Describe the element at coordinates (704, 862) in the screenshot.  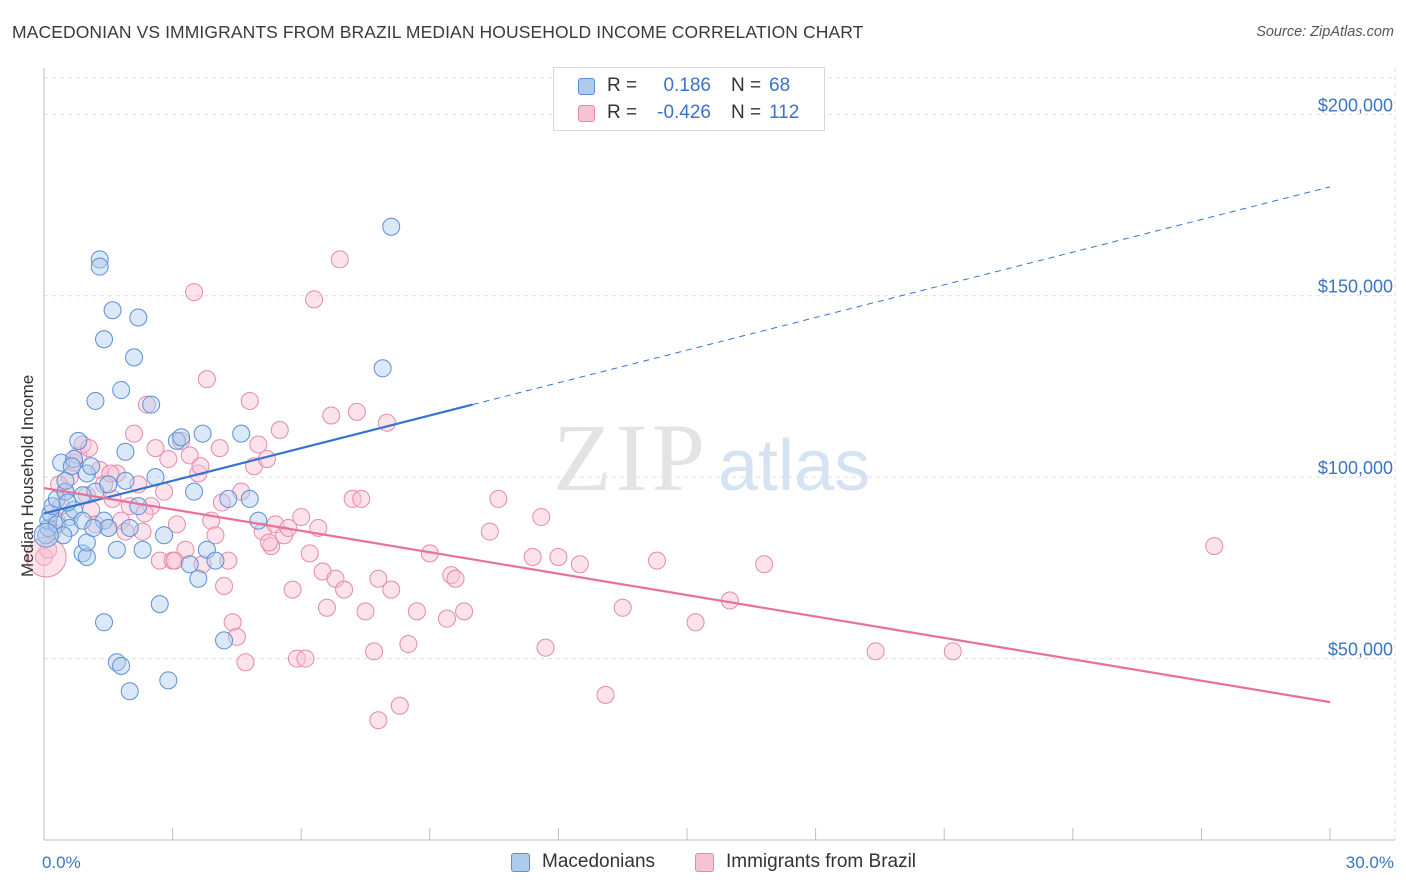
I see `legend-swatch-pink` at that location.